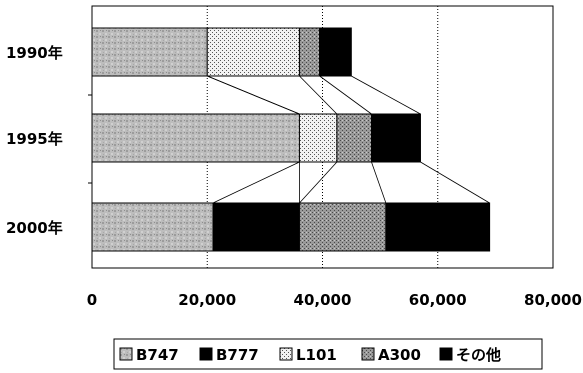 The width and height of the screenshot is (583, 373). What do you see at coordinates (149, 52) in the screenshot?
I see `bar-B747-1990年` at bounding box center [149, 52].